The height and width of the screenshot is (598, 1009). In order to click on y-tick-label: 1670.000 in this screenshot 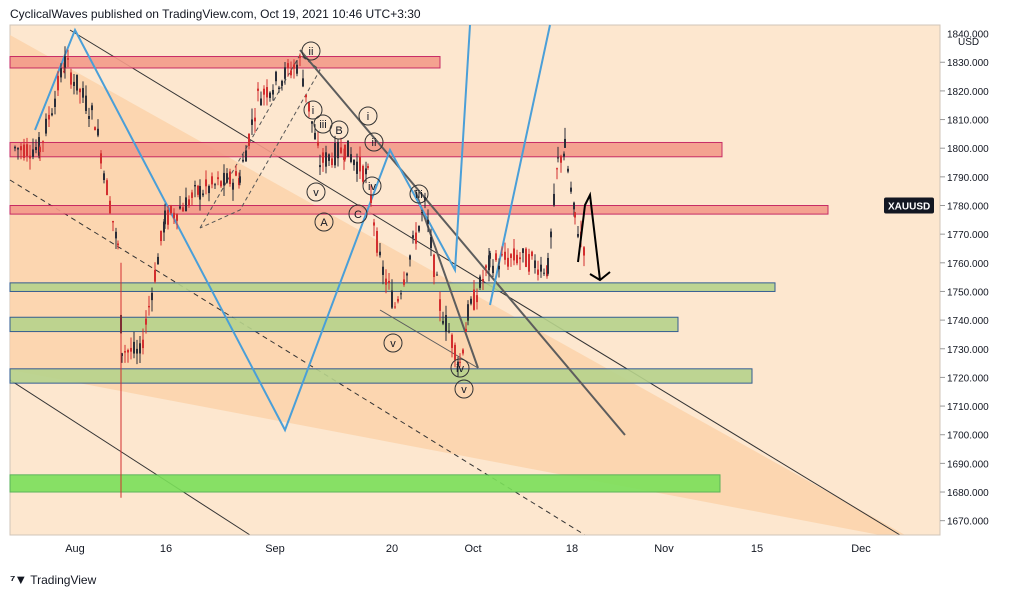, I will do `click(968, 522)`.